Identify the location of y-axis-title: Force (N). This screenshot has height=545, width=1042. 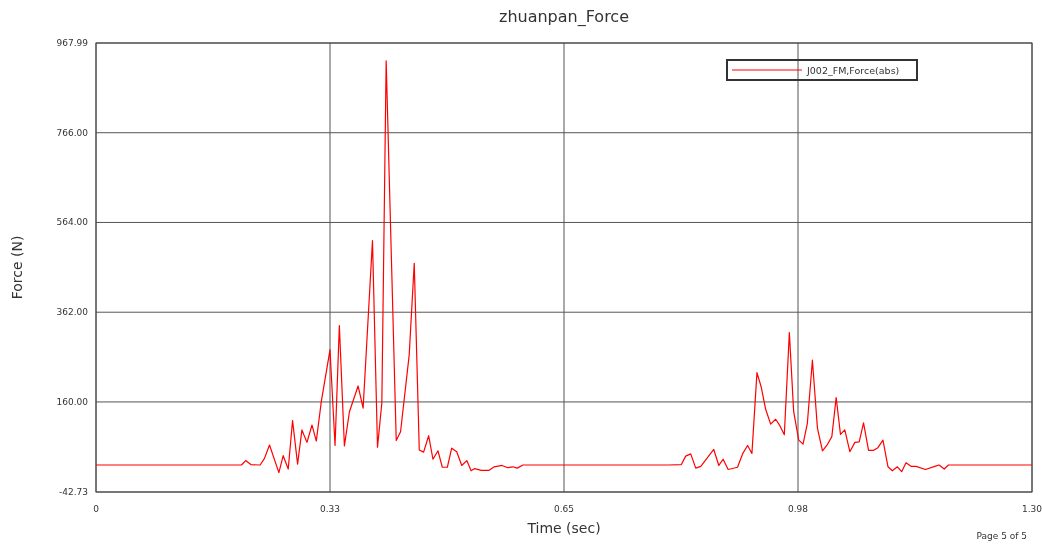
(17, 267).